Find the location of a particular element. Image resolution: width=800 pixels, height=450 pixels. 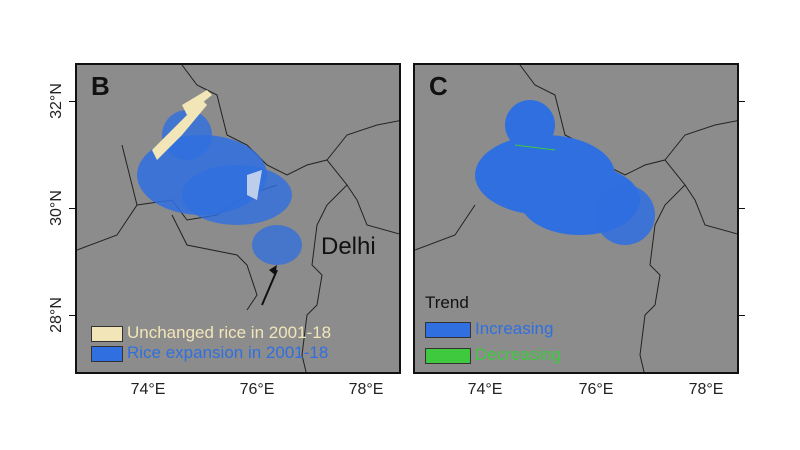

legend-c: Trend Increasing Decreasing is located at coordinates (493, 329).